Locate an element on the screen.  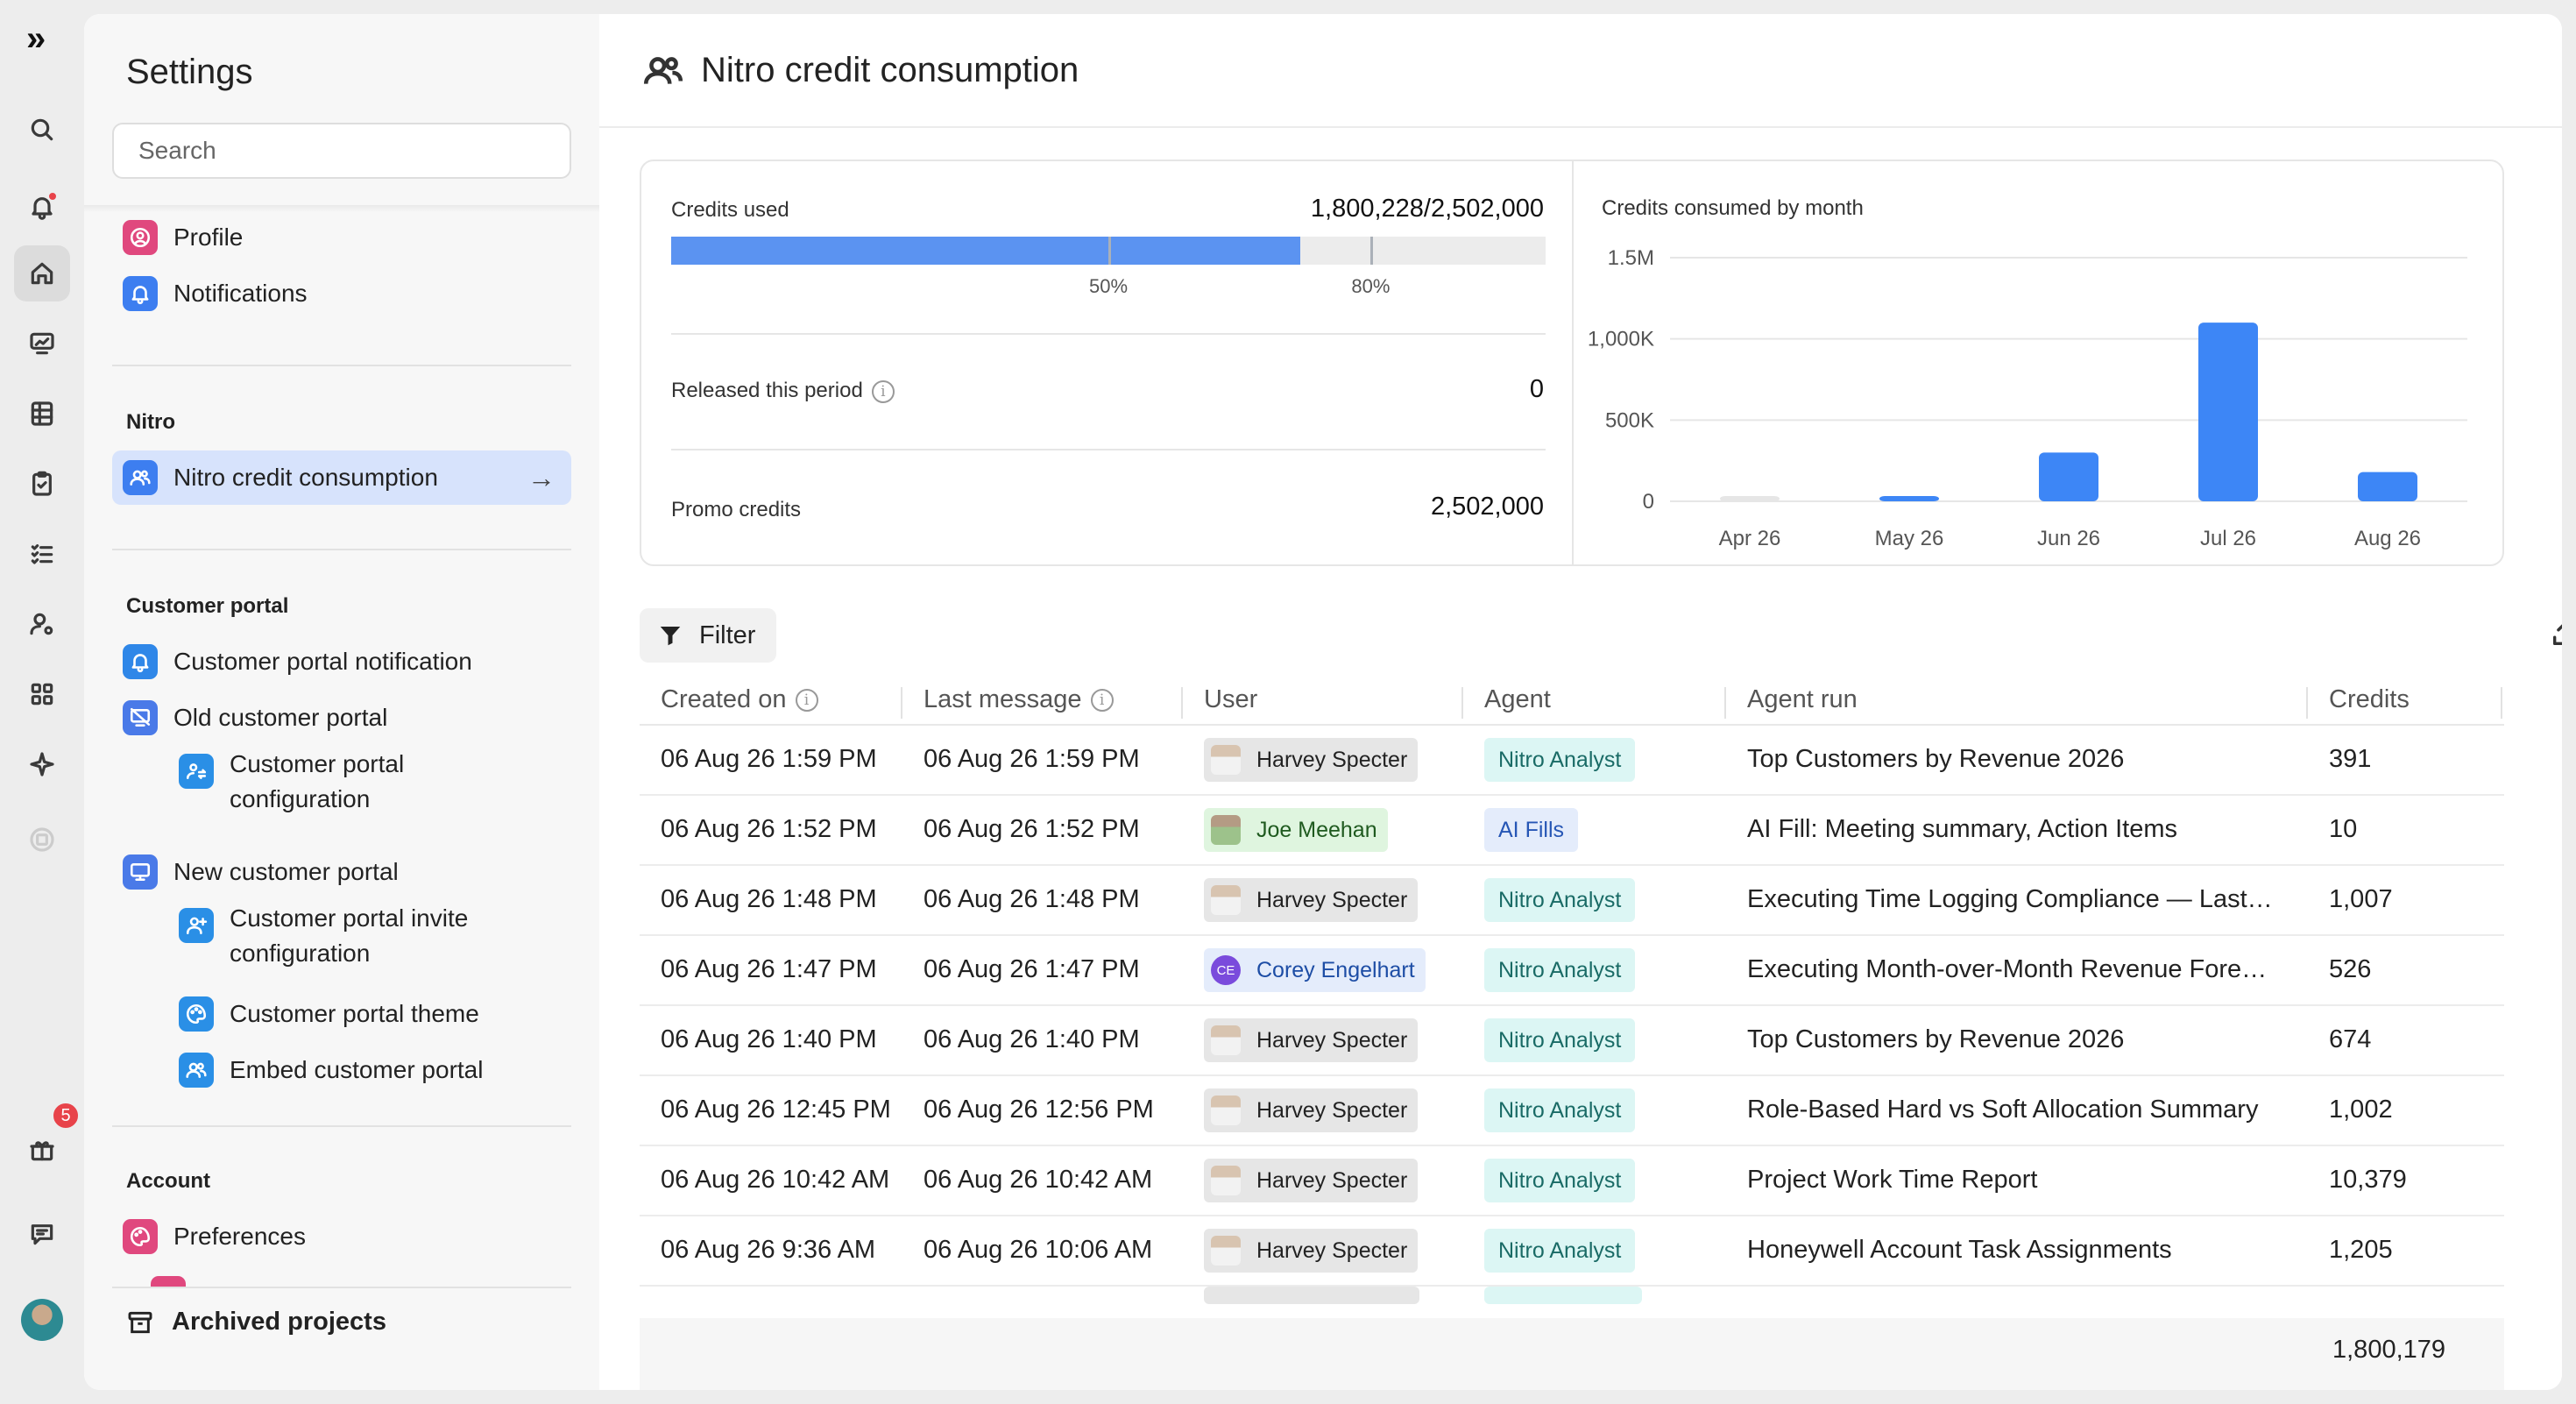
filter-button: Filter is located at coordinates (708, 635).